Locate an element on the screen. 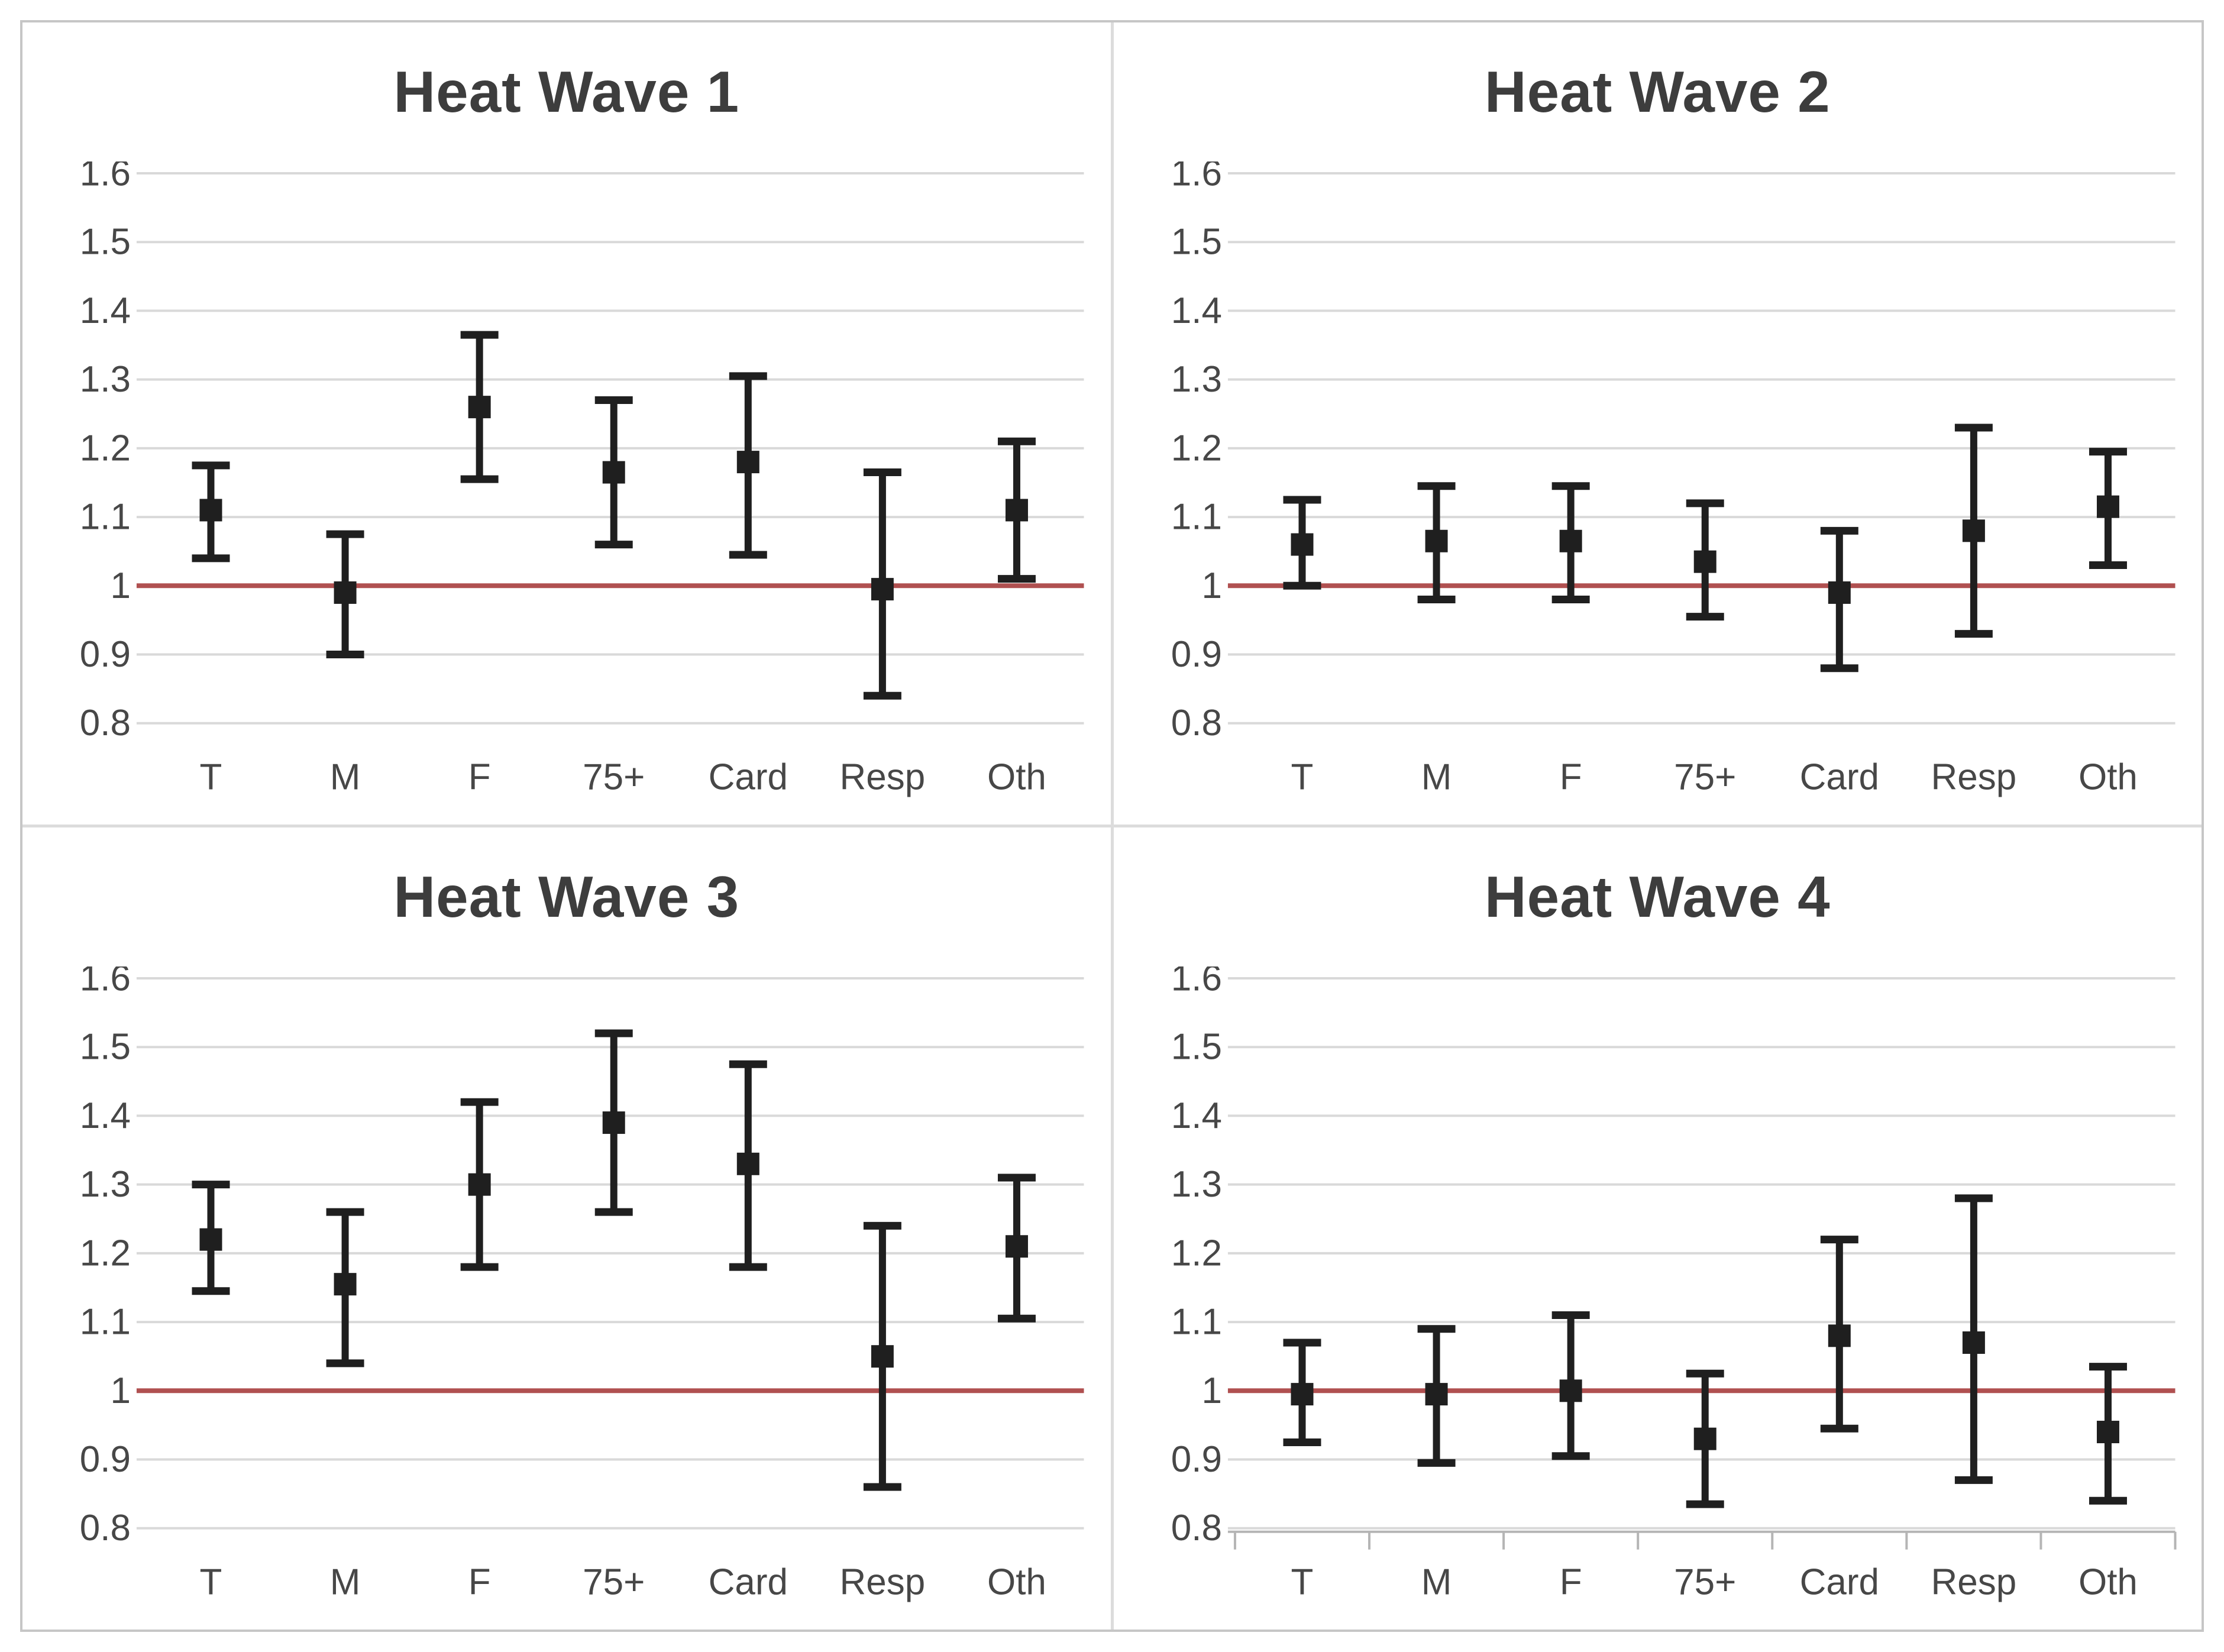 Image resolution: width=2224 pixels, height=1652 pixels. chart-title-heat-wave-2: Heat Wave 2 is located at coordinates (1657, 91).